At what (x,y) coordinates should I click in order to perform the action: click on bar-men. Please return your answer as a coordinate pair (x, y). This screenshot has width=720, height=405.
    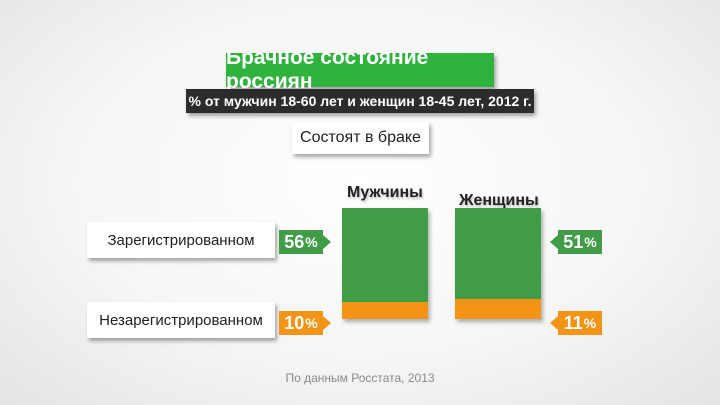
    Looking at the image, I should click on (385, 263).